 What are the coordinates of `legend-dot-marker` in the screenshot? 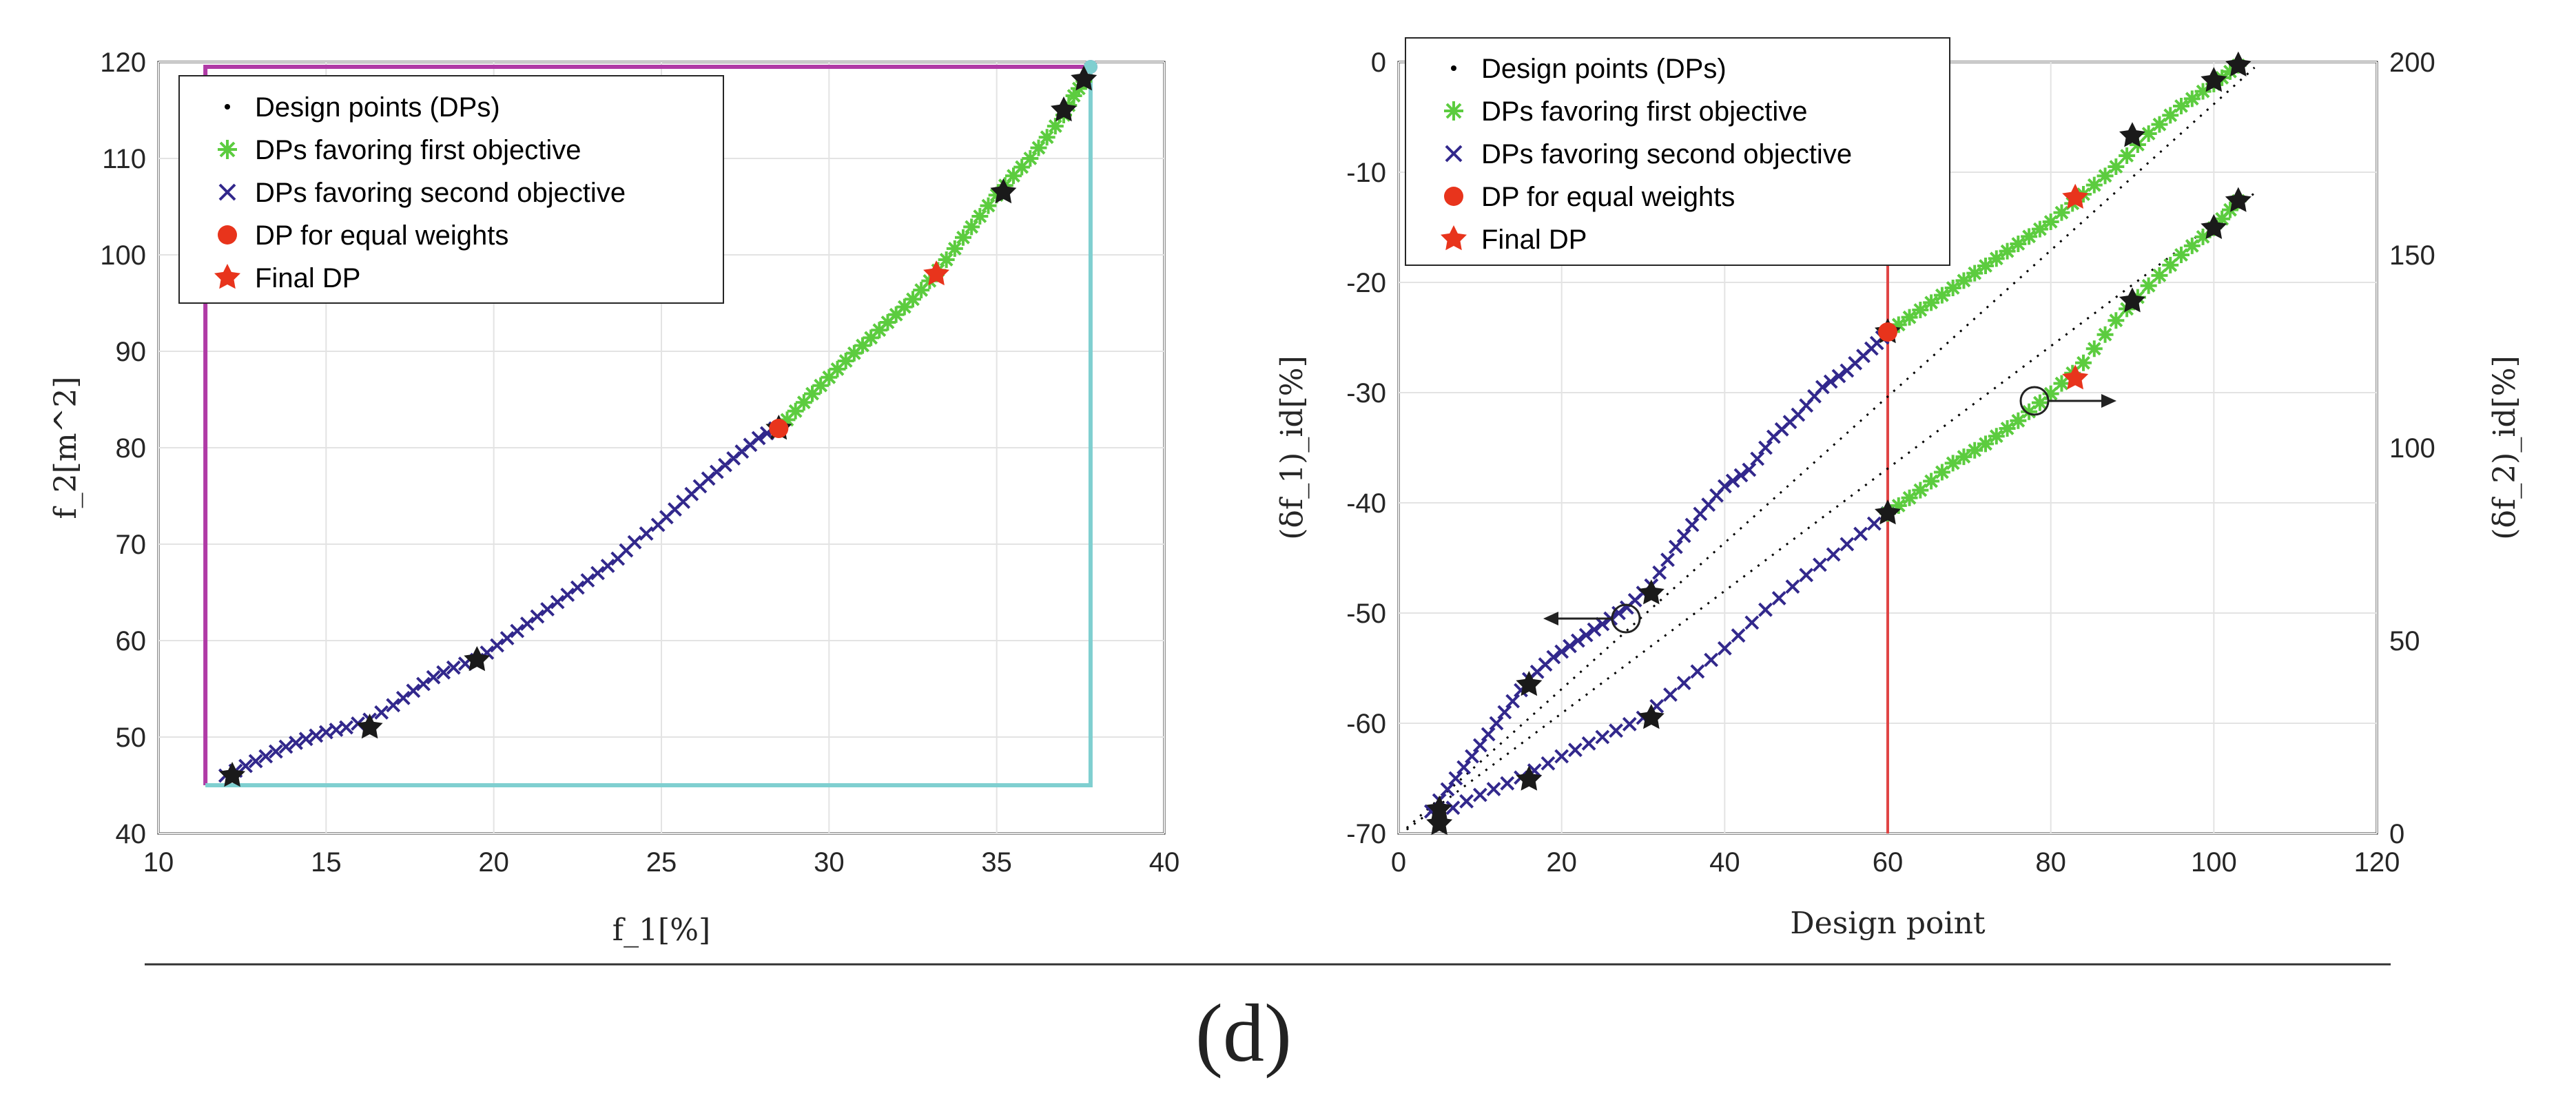 It's located at (1453, 68).